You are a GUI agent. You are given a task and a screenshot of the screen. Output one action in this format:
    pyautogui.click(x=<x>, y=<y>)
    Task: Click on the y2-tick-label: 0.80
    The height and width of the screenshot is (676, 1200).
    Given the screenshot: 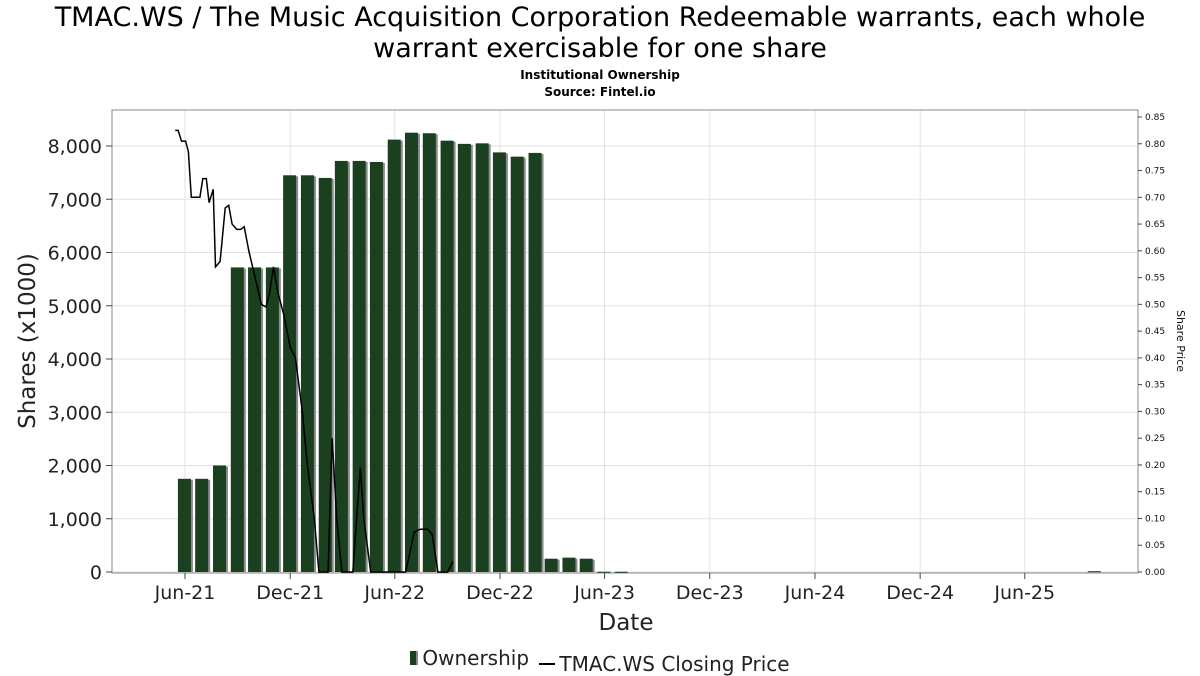 What is the action you would take?
    pyautogui.click(x=1155, y=145)
    